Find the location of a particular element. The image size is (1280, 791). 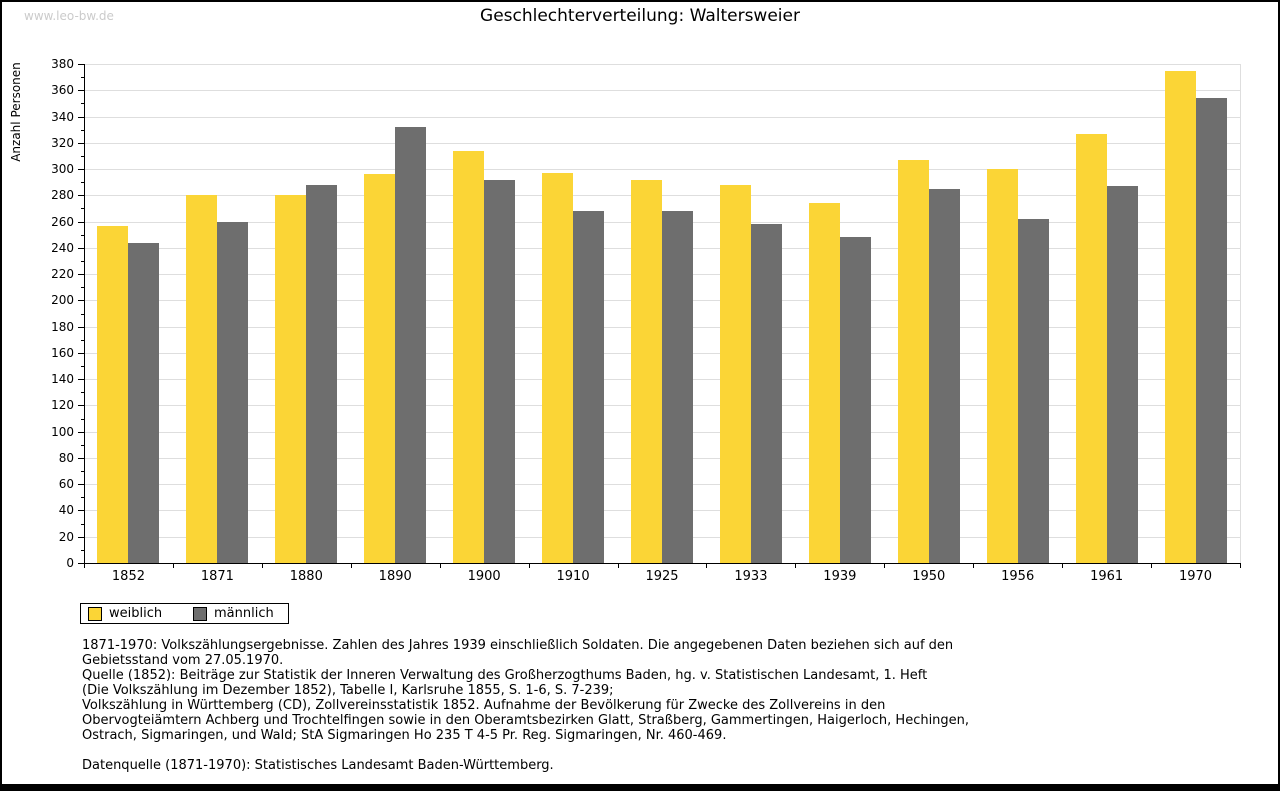

y-tick-label-260: 260 is located at coordinates (62, 221).